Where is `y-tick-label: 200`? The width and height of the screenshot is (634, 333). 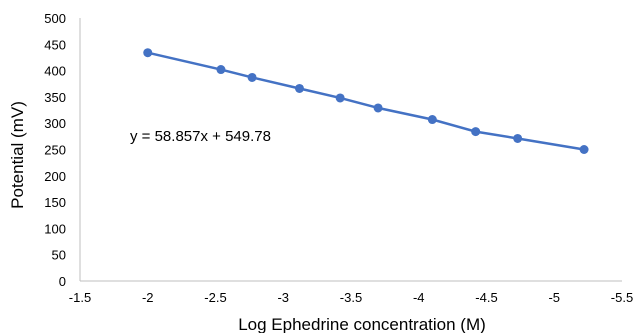
y-tick-label: 200 is located at coordinates (55, 176).